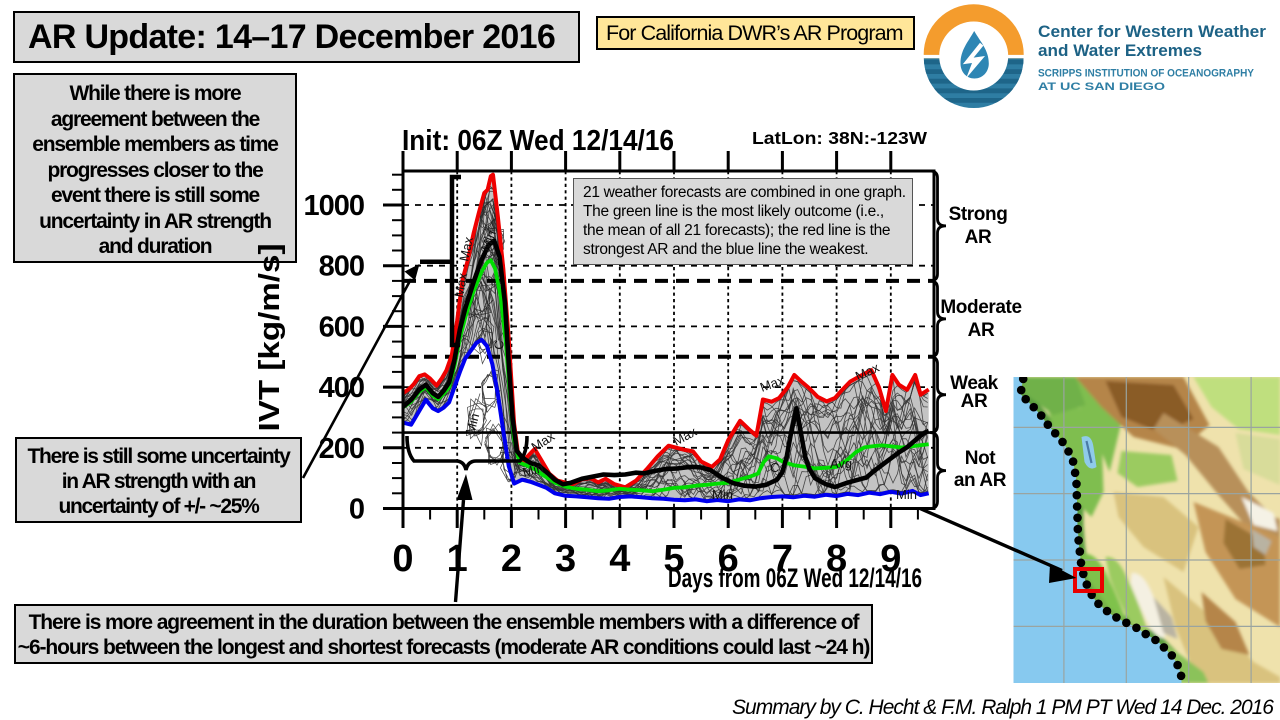 The height and width of the screenshot is (720, 1280). Describe the element at coordinates (538, 141) in the screenshot. I see `svg-text: Init: 06Z Wed 12/14/16` at that location.